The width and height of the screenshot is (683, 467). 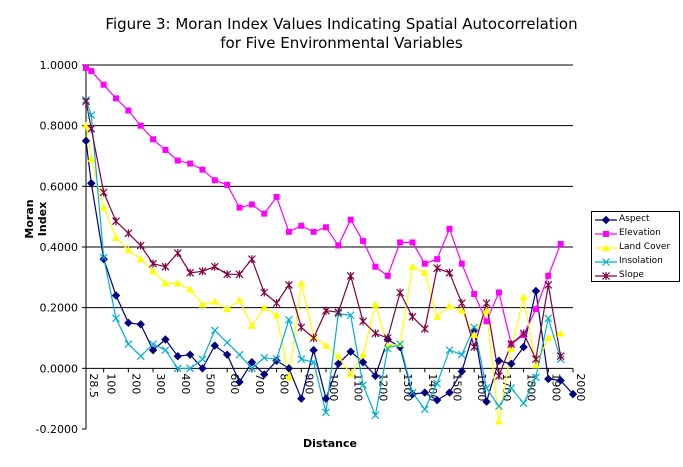 What do you see at coordinates (456, 387) in the screenshot?
I see `x-tick-label: 1500` at bounding box center [456, 387].